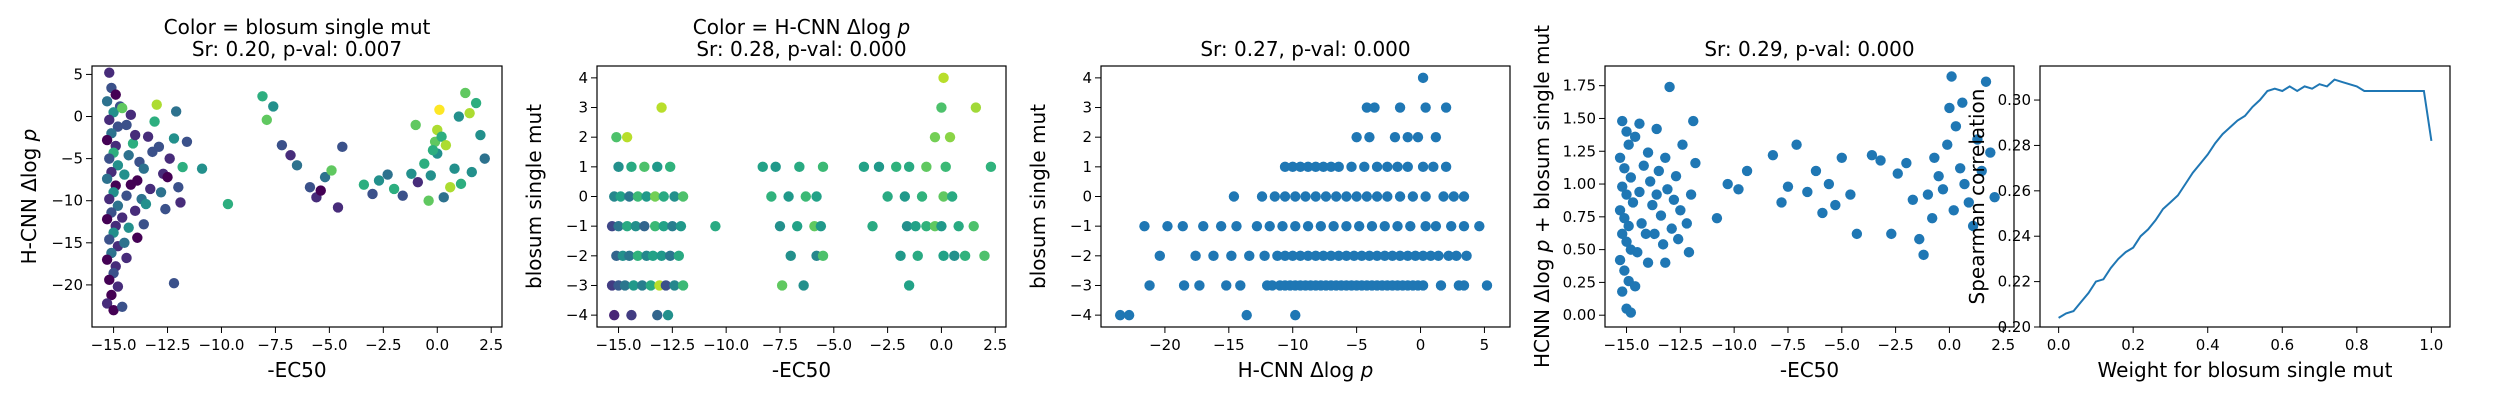 This screenshot has width=2500, height=400. I want to click on x-tick-label: 0.4, so click(2208, 345).